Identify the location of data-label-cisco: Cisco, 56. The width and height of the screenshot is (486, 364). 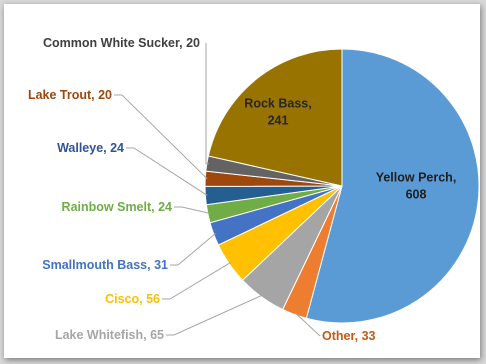
(132, 299).